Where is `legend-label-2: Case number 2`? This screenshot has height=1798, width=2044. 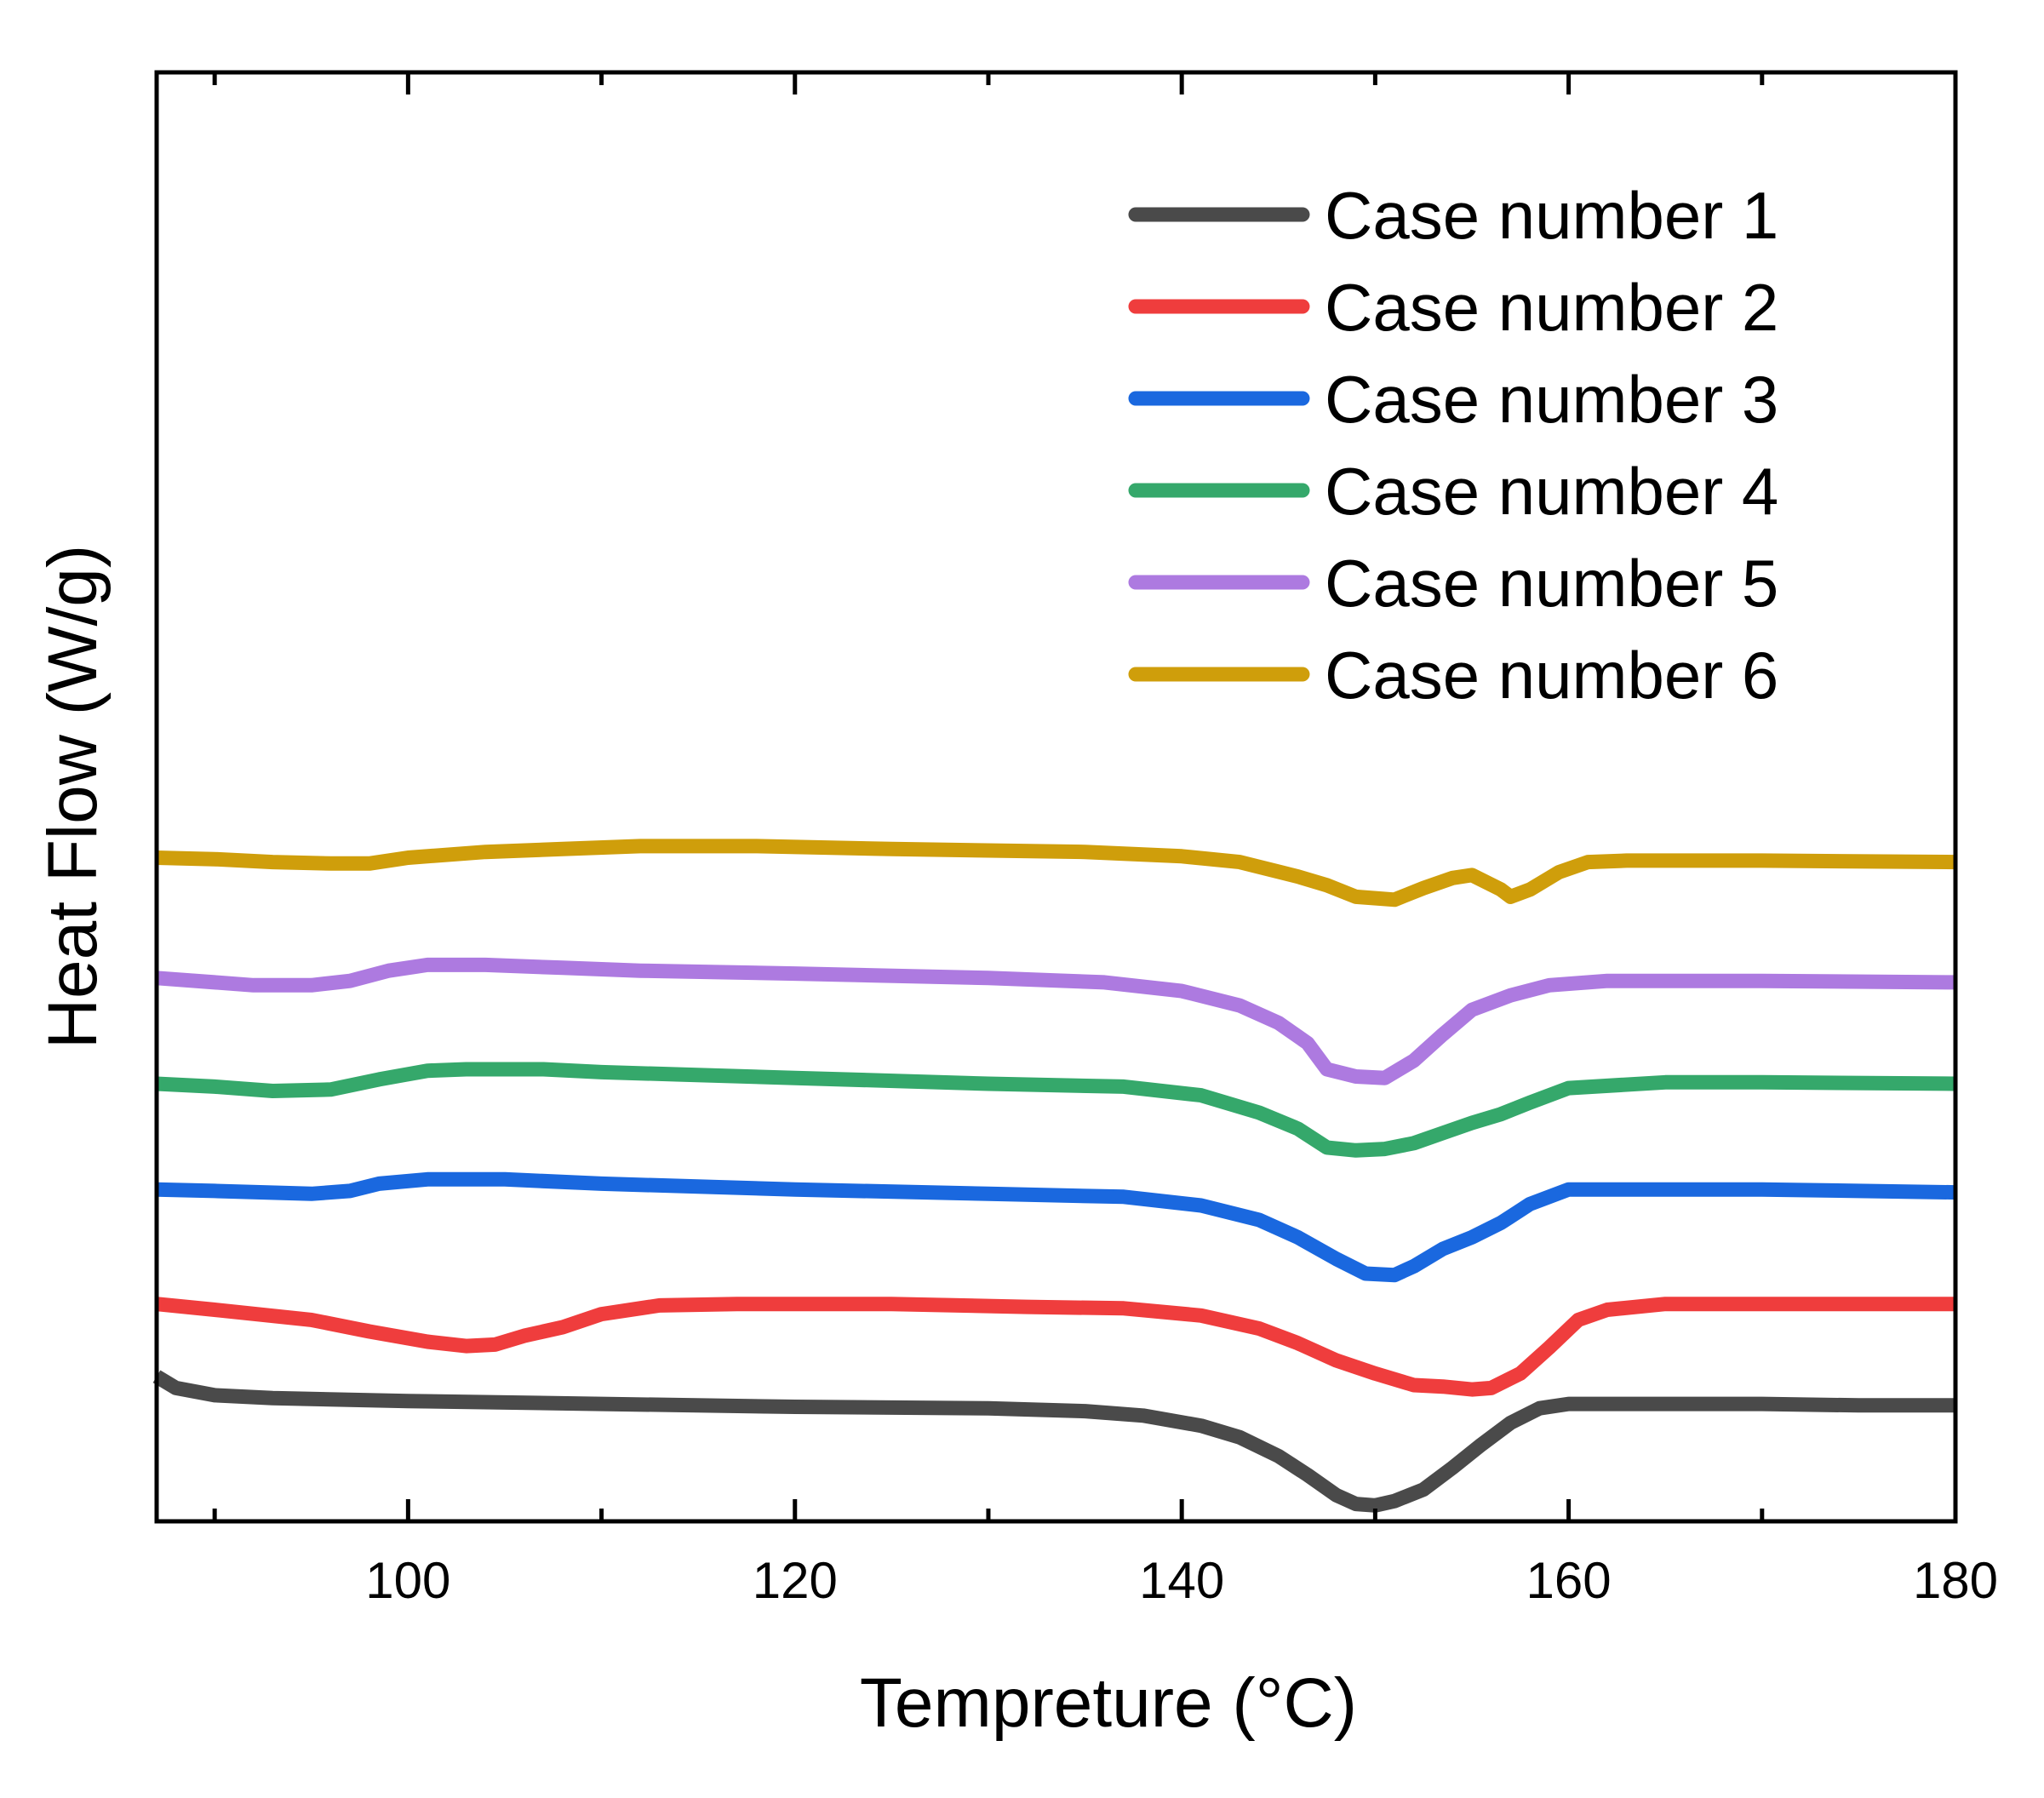 legend-label-2: Case number 2 is located at coordinates (1551, 307).